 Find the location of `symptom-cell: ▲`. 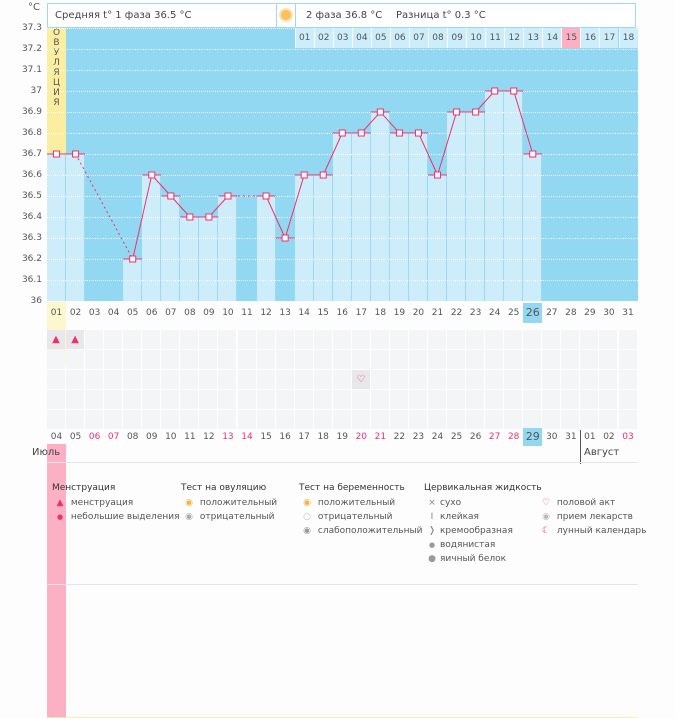

symptom-cell: ▲ is located at coordinates (75, 339).